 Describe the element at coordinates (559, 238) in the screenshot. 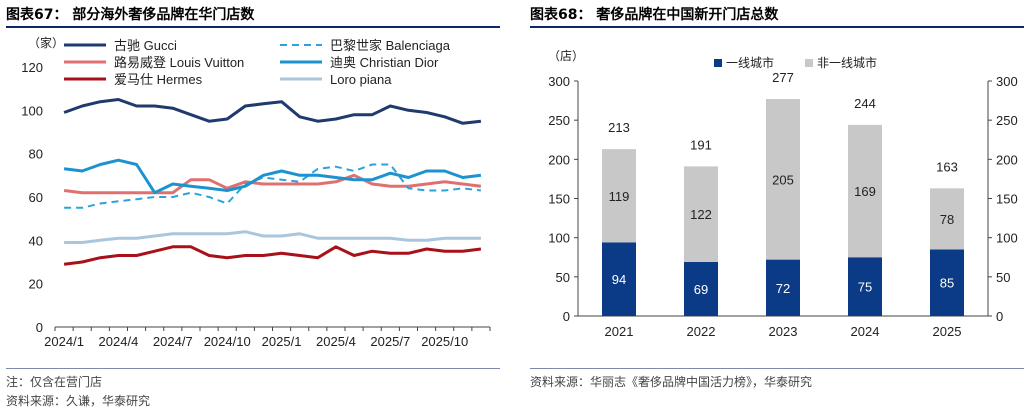

I see `bar-y-tick-label-left: 100` at that location.